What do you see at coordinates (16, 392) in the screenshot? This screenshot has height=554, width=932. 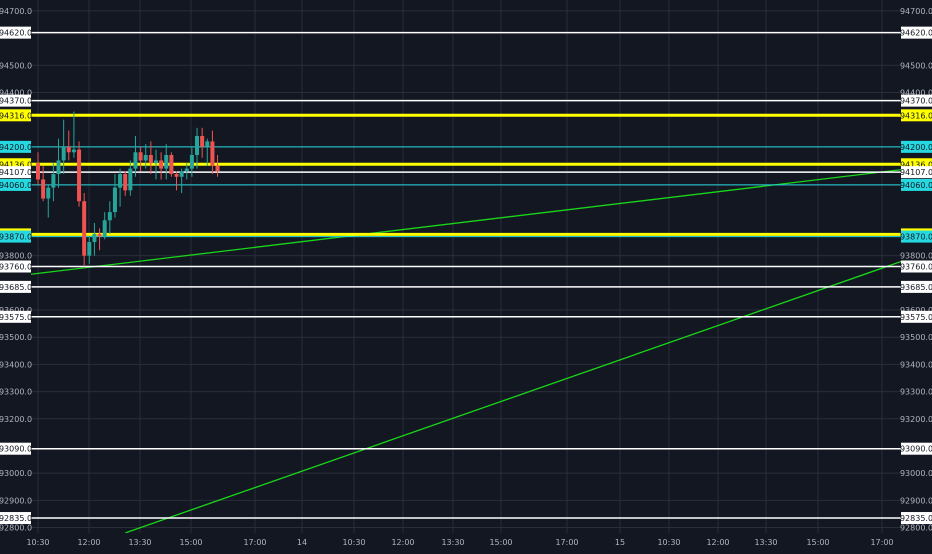 I see `left-axis-tick-label: 93300.0` at bounding box center [16, 392].